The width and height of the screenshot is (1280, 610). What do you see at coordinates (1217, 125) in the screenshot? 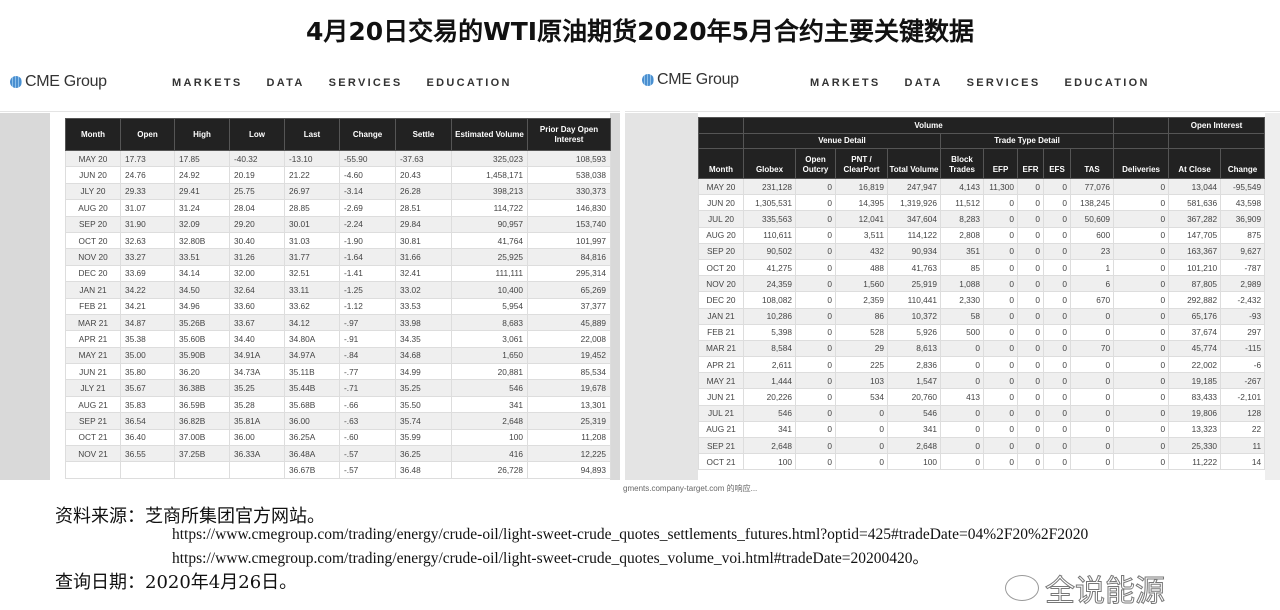
I see `oi-group-header: Open Interest` at bounding box center [1217, 125].